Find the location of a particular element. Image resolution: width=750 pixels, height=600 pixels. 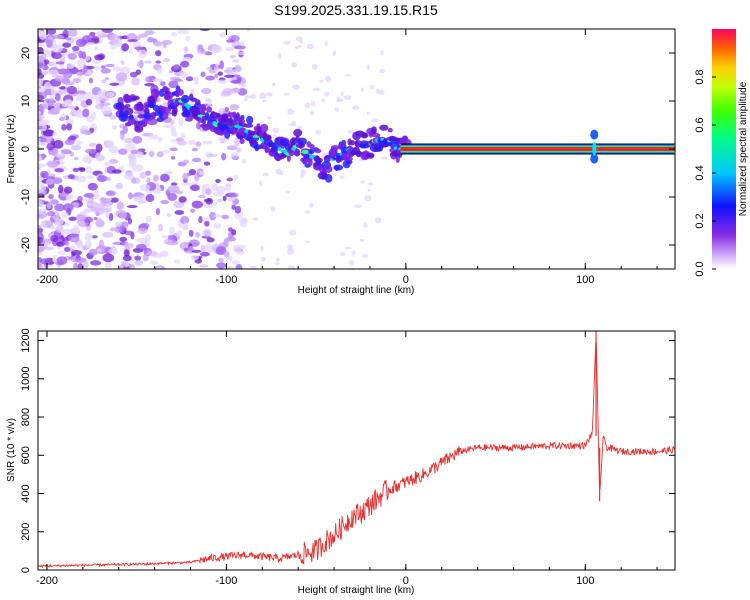

colorbar-ticks: 0.0 0.2 0.4 0.6 0.8 is located at coordinates (705, 173).